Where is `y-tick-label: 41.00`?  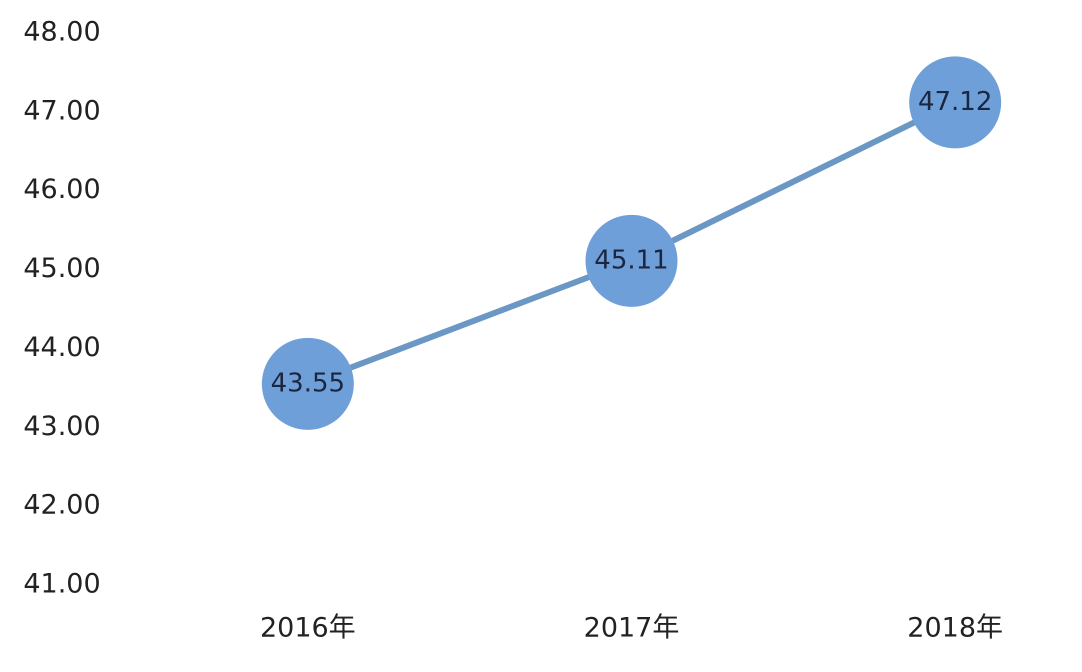 y-tick-label: 41.00 is located at coordinates (61, 584).